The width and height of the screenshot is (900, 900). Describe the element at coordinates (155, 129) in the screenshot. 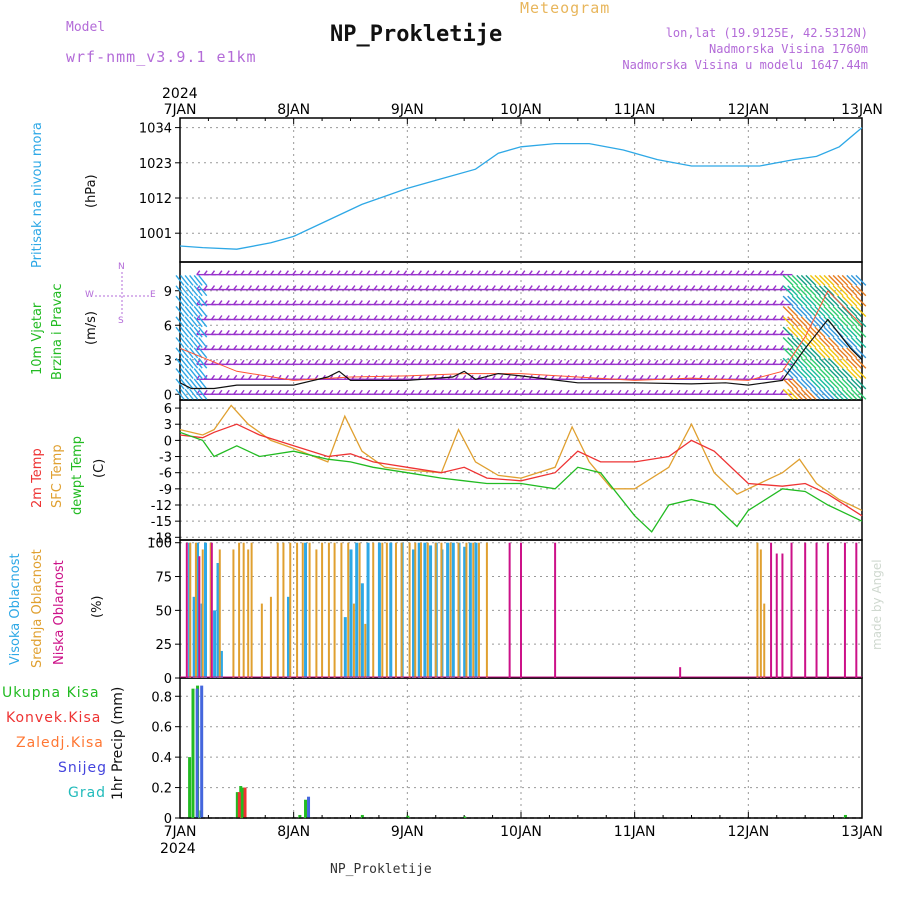

I see `y-tick-label: 1034` at that location.